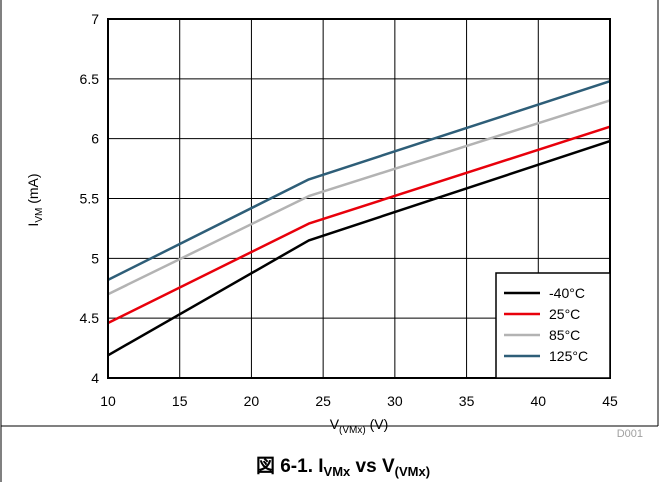 The width and height of the screenshot is (667, 487). Describe the element at coordinates (343, 467) in the screenshot. I see `figure-caption: 図 6-1. IVMx vs V(VMx)` at that location.